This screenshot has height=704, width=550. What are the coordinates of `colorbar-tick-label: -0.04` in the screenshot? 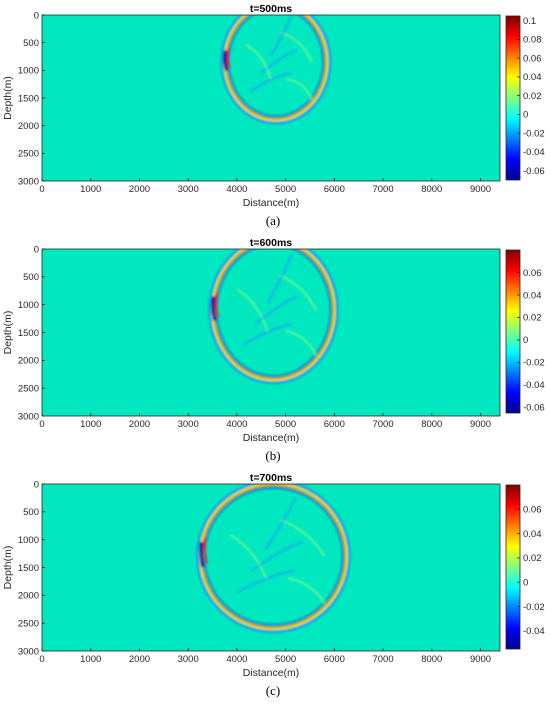 It's located at (534, 152).